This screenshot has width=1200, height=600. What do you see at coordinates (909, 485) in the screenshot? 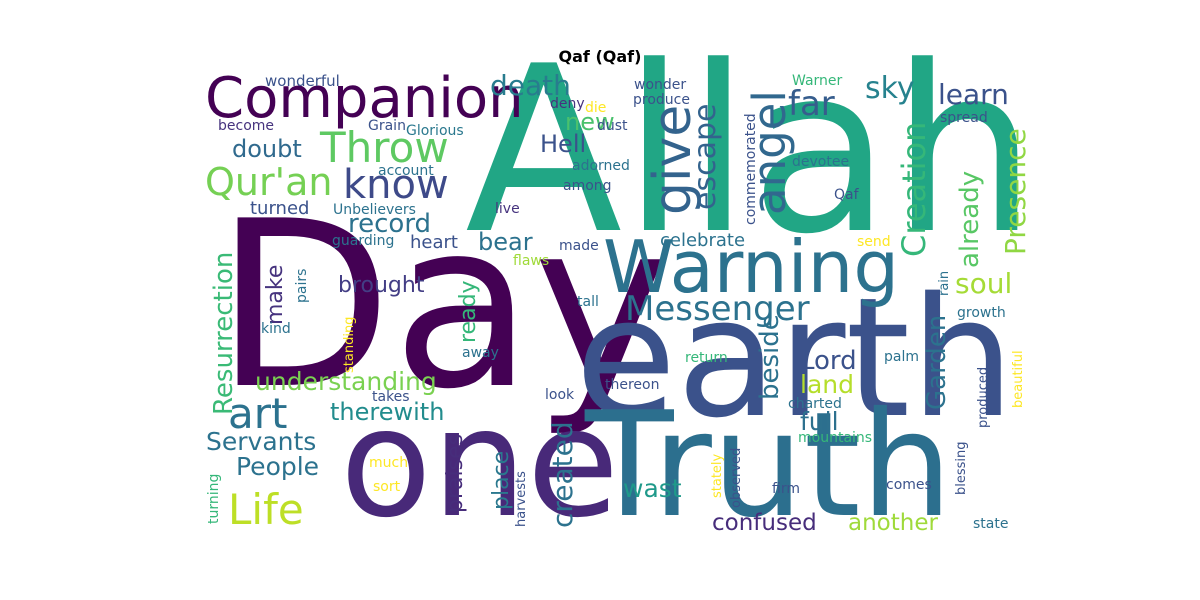
I see `word-comes: comes` at bounding box center [909, 485].